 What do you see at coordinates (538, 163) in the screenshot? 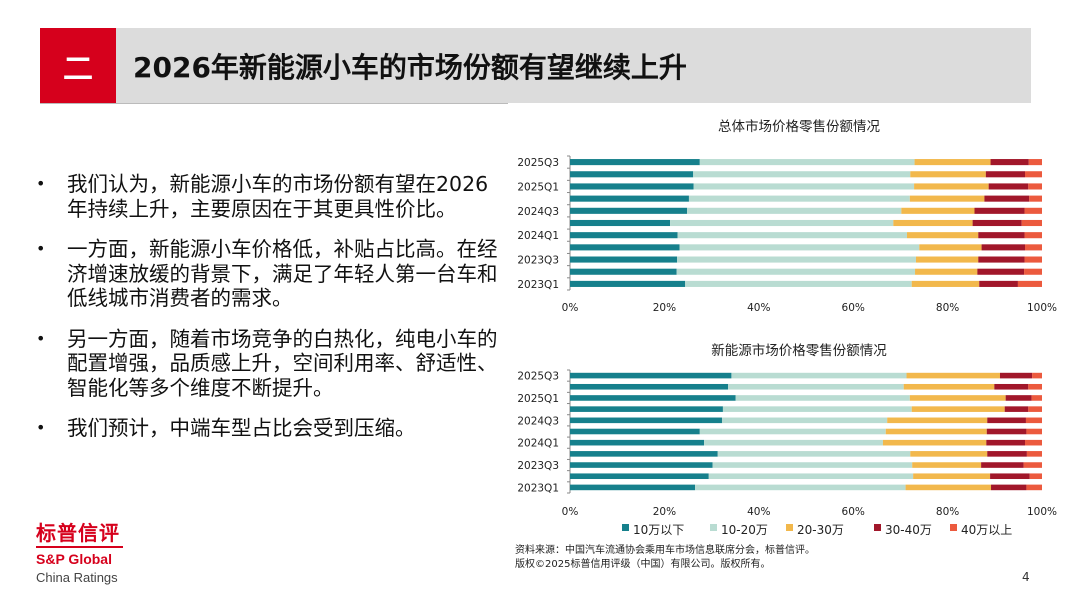
I see `y-tick-label: 2025Q3` at bounding box center [538, 163].